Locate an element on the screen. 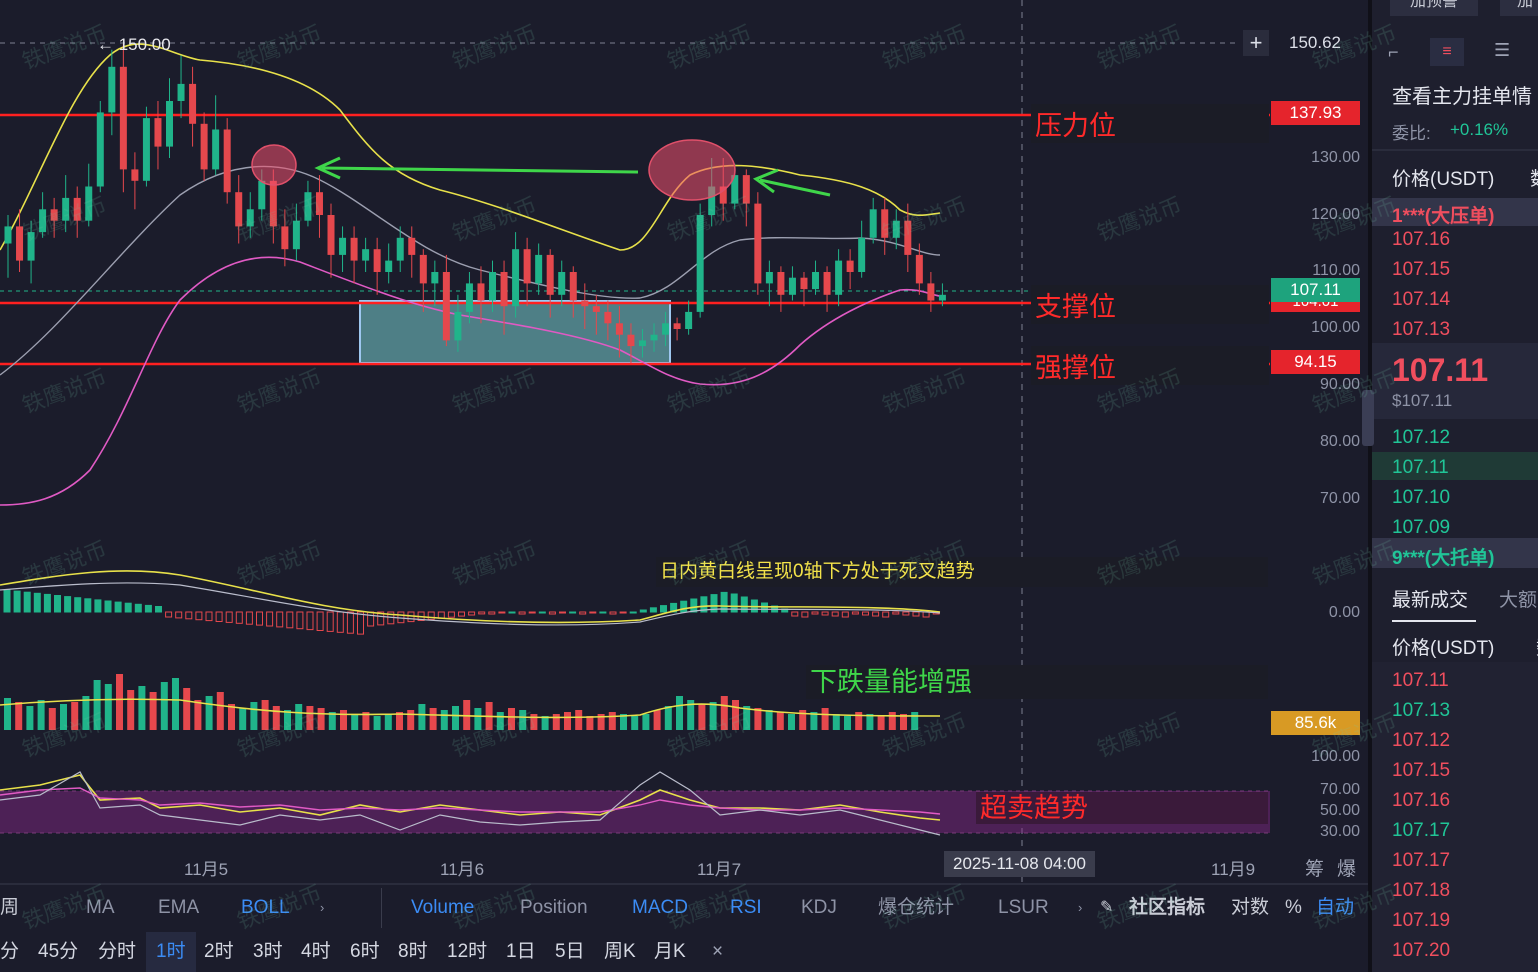 The height and width of the screenshot is (972, 1538). indicator-ema: EMA is located at coordinates (179, 907).